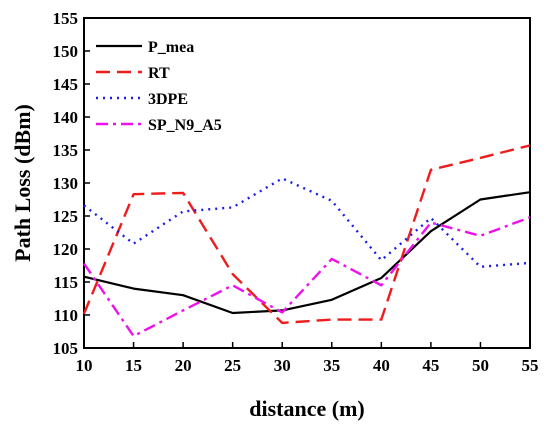 The width and height of the screenshot is (550, 430). I want to click on y-tick-label: 110, so click(65, 315).